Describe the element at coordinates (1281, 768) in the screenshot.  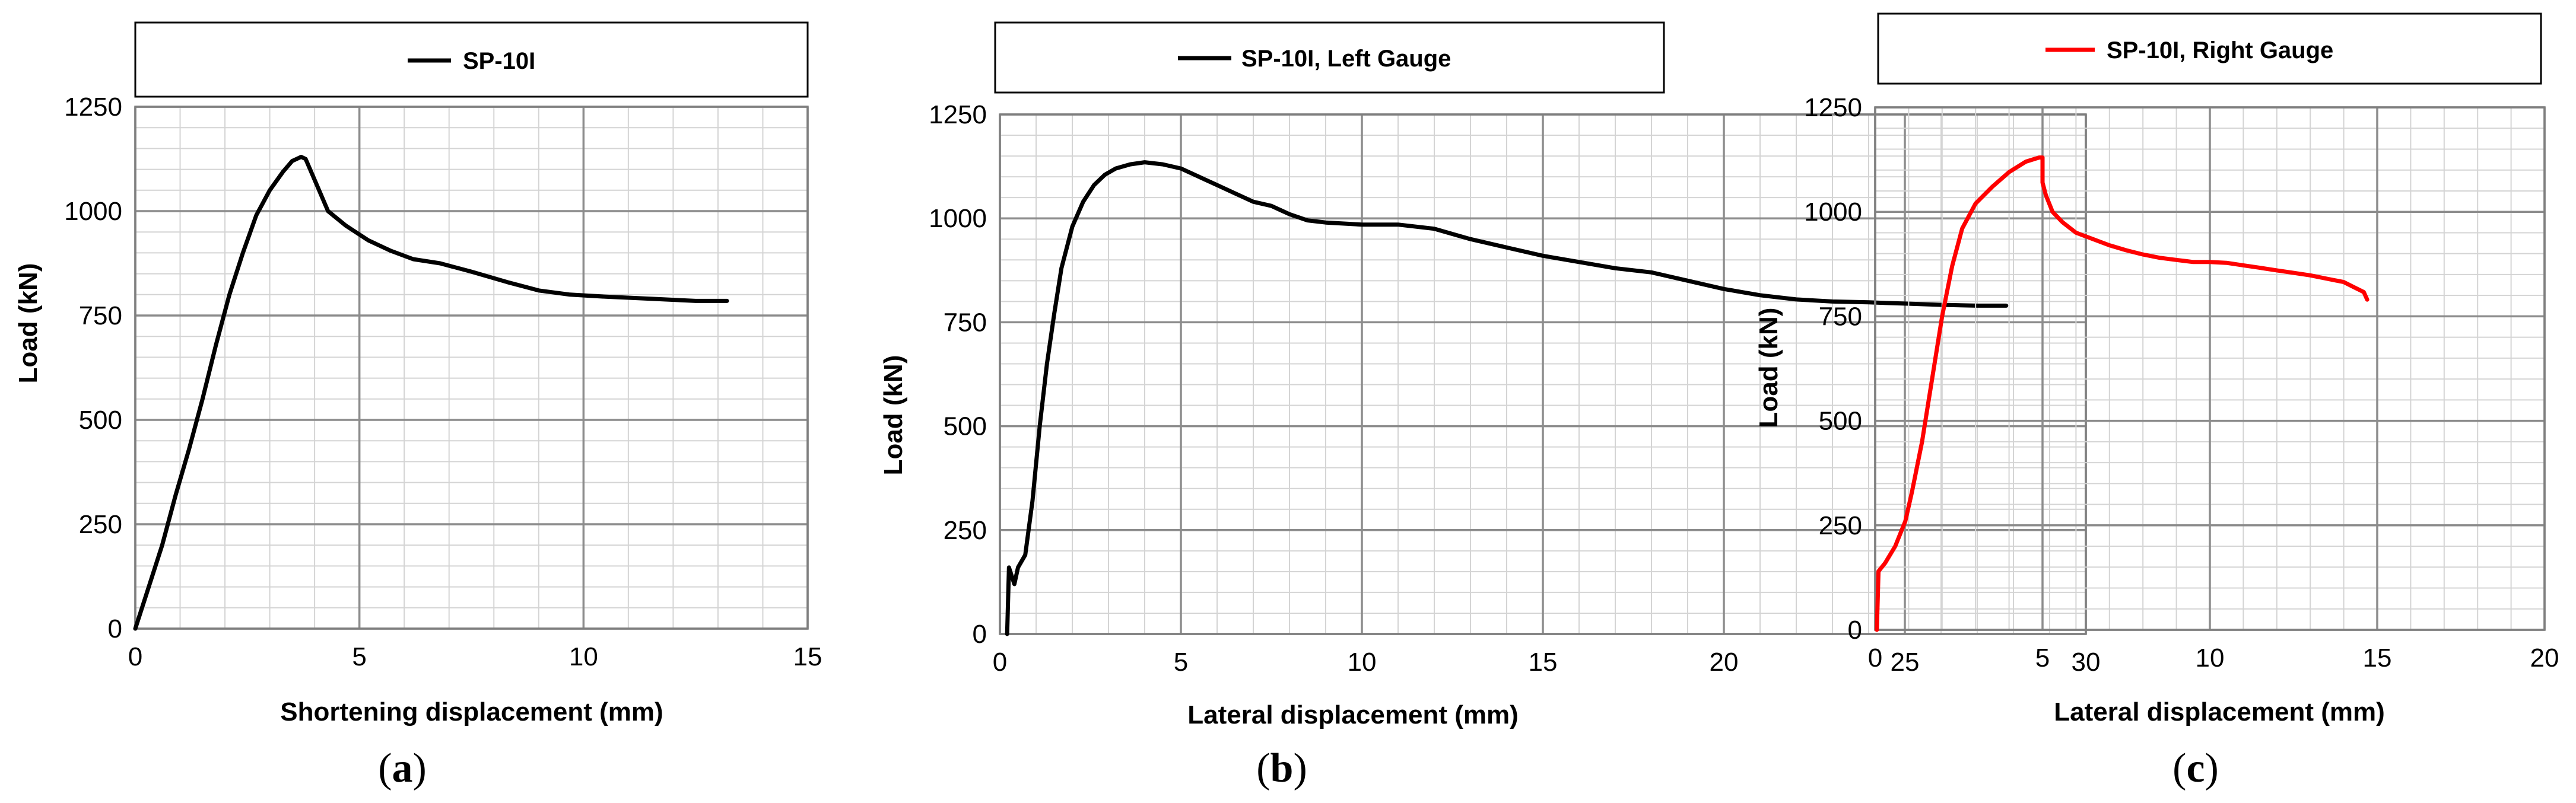
I see `panel-label: (b)` at that location.